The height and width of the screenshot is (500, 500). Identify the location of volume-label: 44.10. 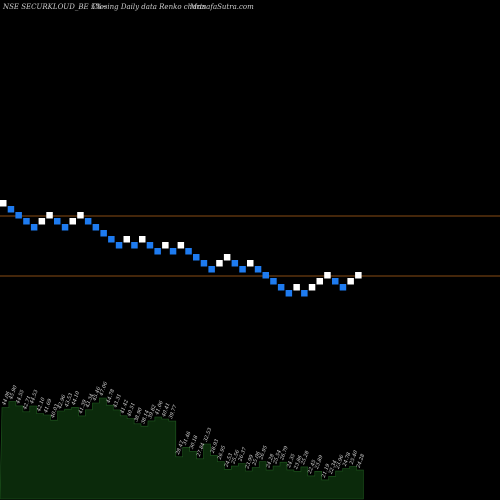
(75, 398).